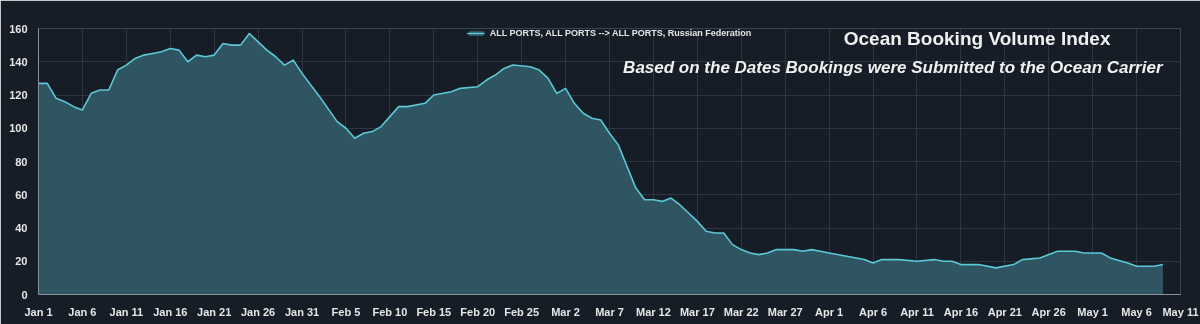 The height and width of the screenshot is (324, 1200). Describe the element at coordinates (346, 311) in the screenshot. I see `x-tick-label: Feb 5` at that location.